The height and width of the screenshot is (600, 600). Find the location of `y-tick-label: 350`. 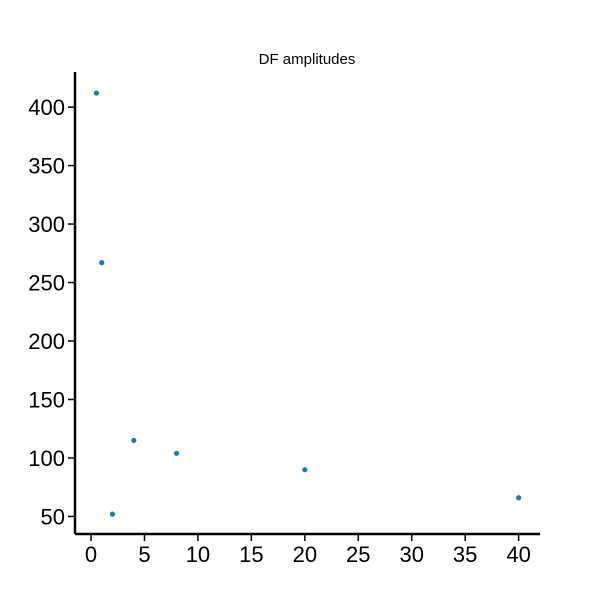

y-tick-label: 350 is located at coordinates (46, 166).